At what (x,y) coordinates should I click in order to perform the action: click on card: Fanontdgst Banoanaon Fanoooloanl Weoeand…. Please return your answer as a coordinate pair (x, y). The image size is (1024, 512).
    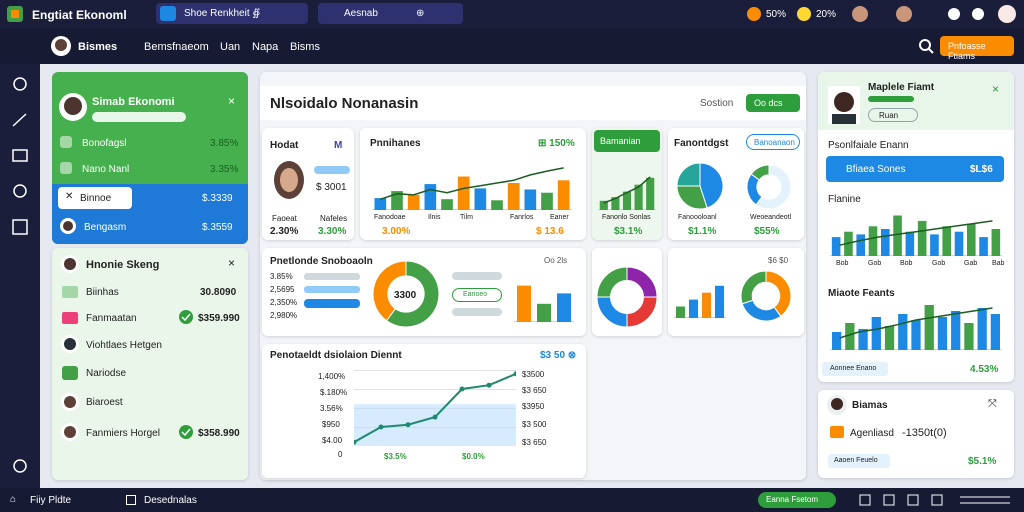
    Looking at the image, I should click on (736, 184).